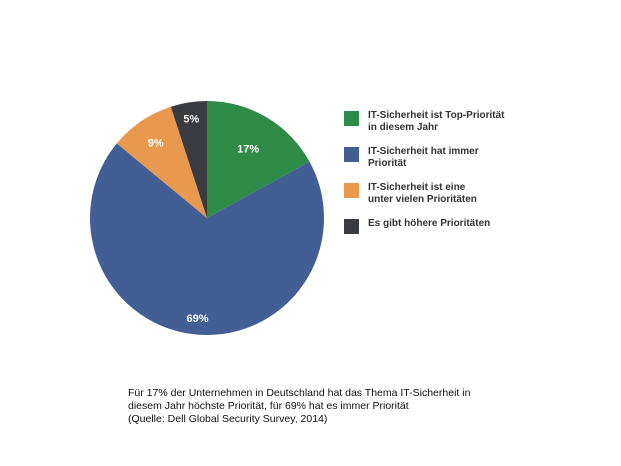 The width and height of the screenshot is (621, 466). What do you see at coordinates (258, 159) in the screenshot?
I see `pie-slice-top-priority` at bounding box center [258, 159].